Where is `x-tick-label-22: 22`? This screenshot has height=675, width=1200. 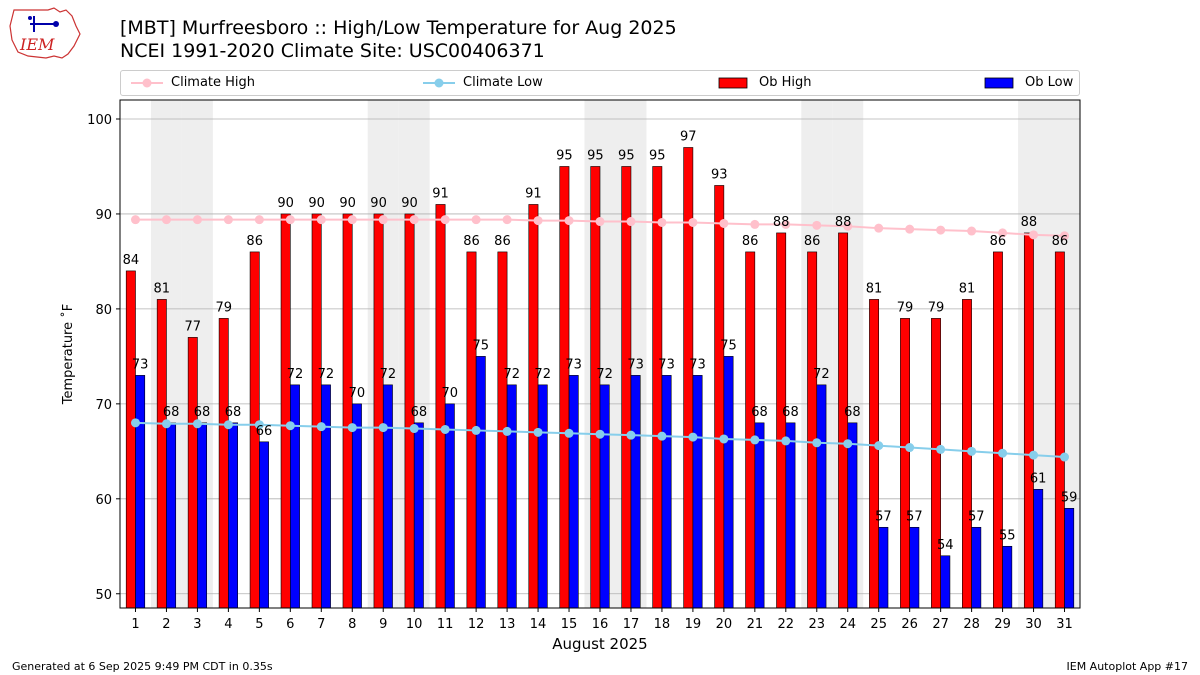
x-tick-label-22: 22 is located at coordinates (786, 624).